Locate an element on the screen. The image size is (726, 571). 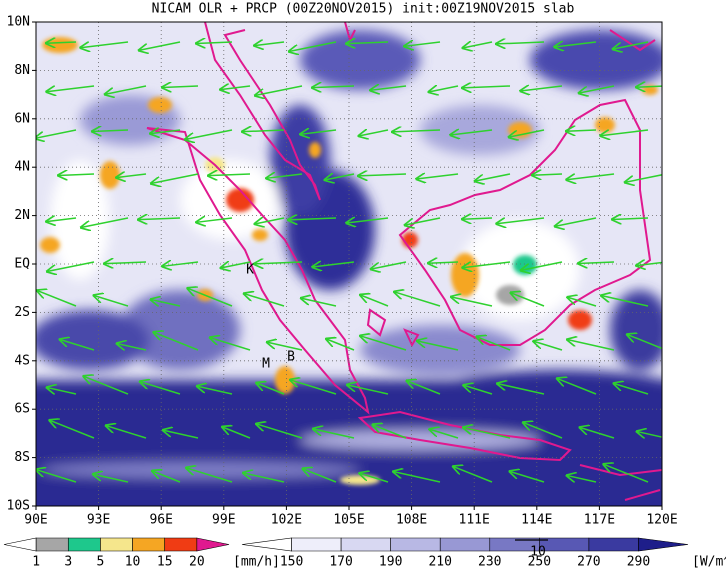
olr-label: 190 is located at coordinates (390, 562).